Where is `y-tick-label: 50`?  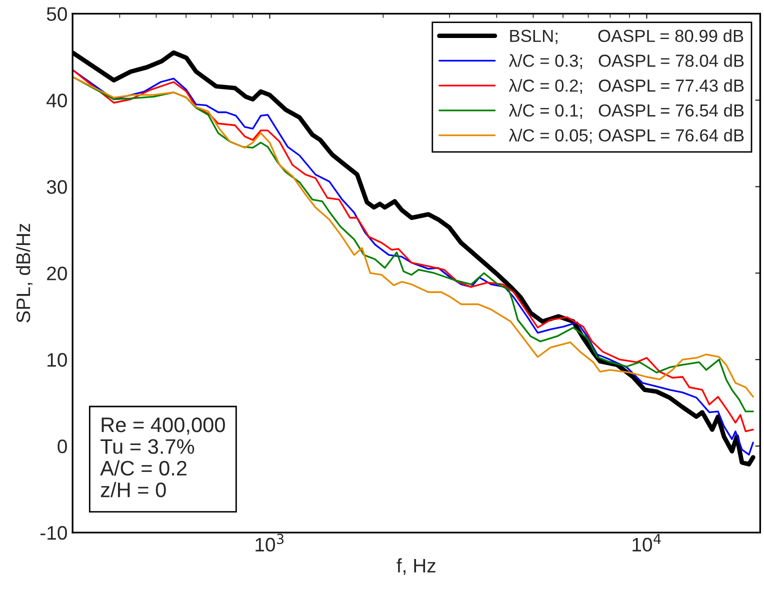
y-tick-label: 50 is located at coordinates (56, 14).